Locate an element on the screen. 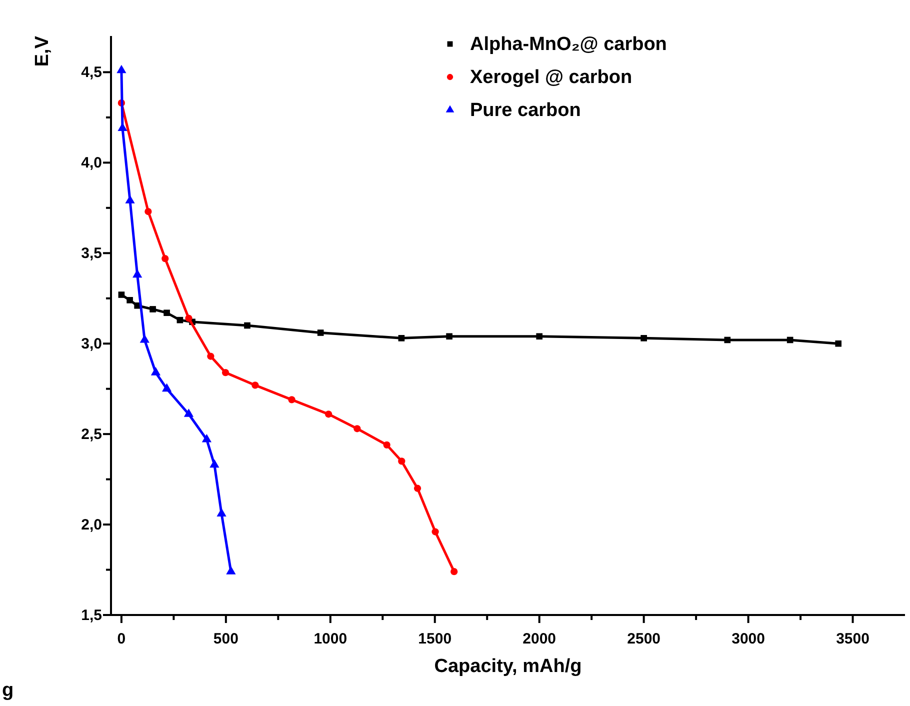 Image resolution: width=910 pixels, height=706 pixels. legend-label: Xerogel @ carbon is located at coordinates (551, 77).